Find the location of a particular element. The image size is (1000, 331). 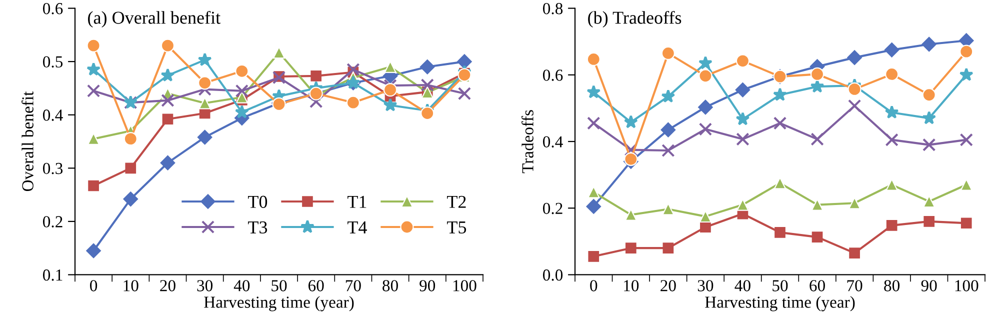

y-tick-label: 0.8 is located at coordinates (552, 8).